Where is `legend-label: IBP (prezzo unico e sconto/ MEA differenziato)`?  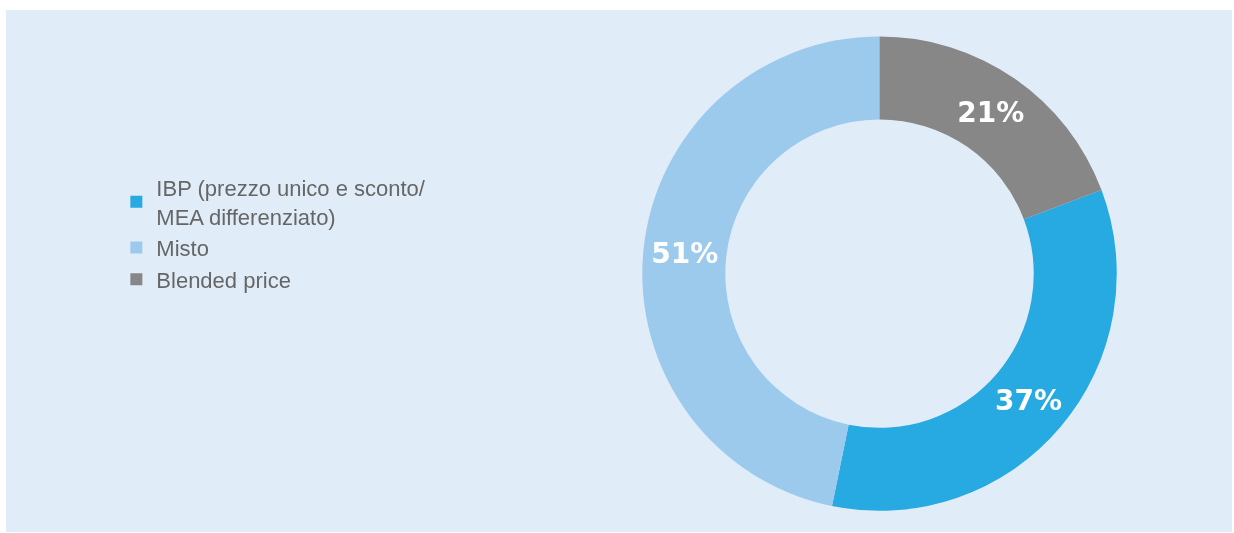 legend-label: IBP (prezzo unico e sconto/ MEA differenziato) is located at coordinates (291, 202).